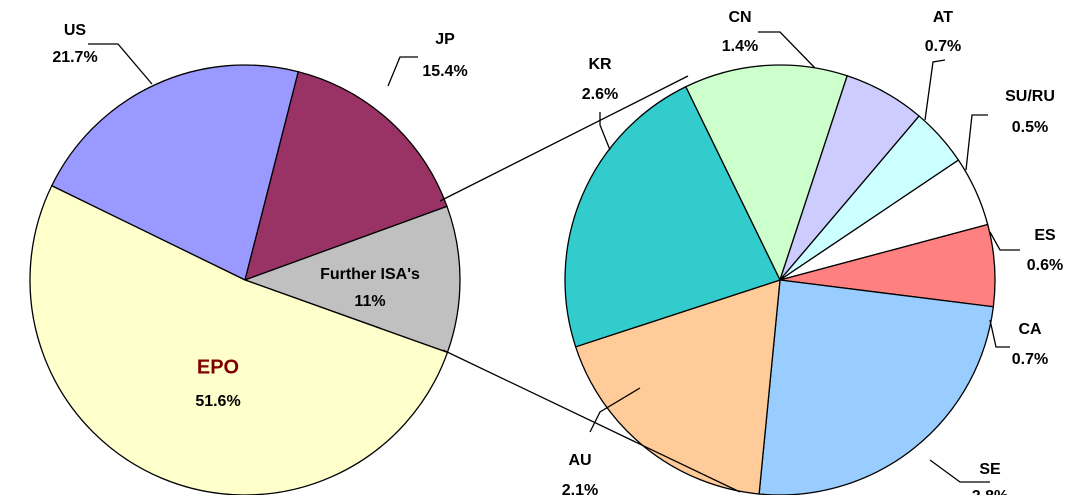  What do you see at coordinates (1045, 265) in the screenshot?
I see `value-label: 0.6%` at bounding box center [1045, 265].